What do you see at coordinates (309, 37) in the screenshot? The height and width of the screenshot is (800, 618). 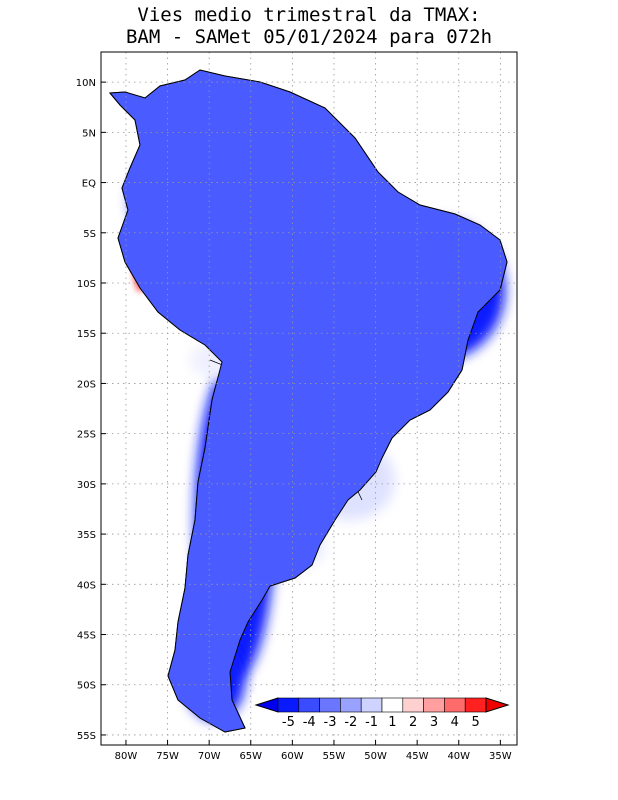 I see `map-title-line2: BAM - SAMet 05/01/2024 para 072h` at bounding box center [309, 37].